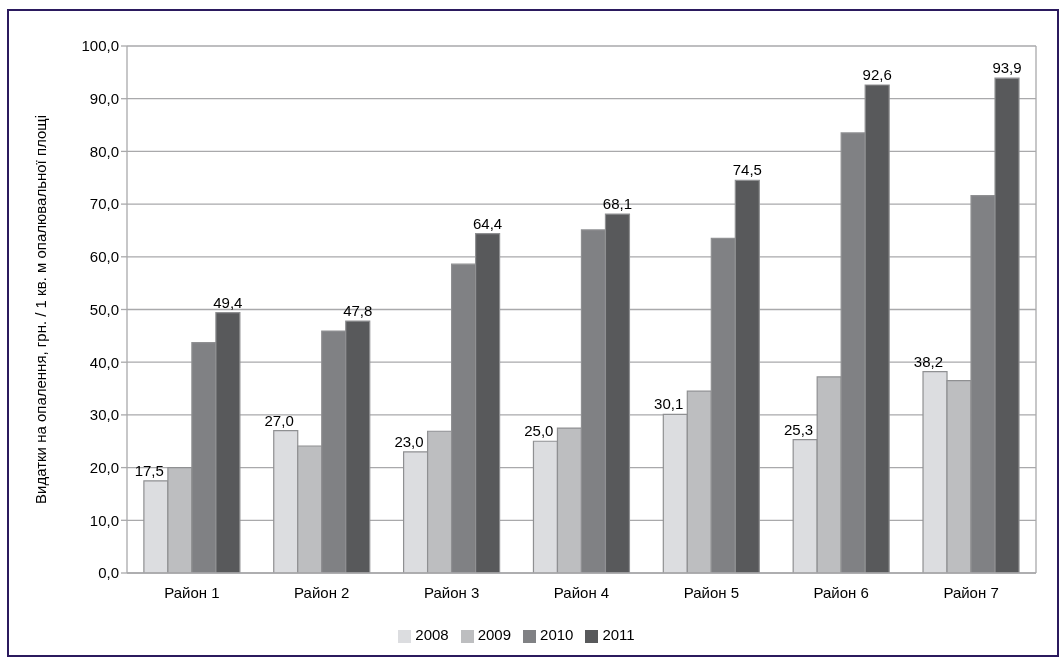 The height and width of the screenshot is (662, 1061). I want to click on y-tick-label: 50,0, so click(104, 309).